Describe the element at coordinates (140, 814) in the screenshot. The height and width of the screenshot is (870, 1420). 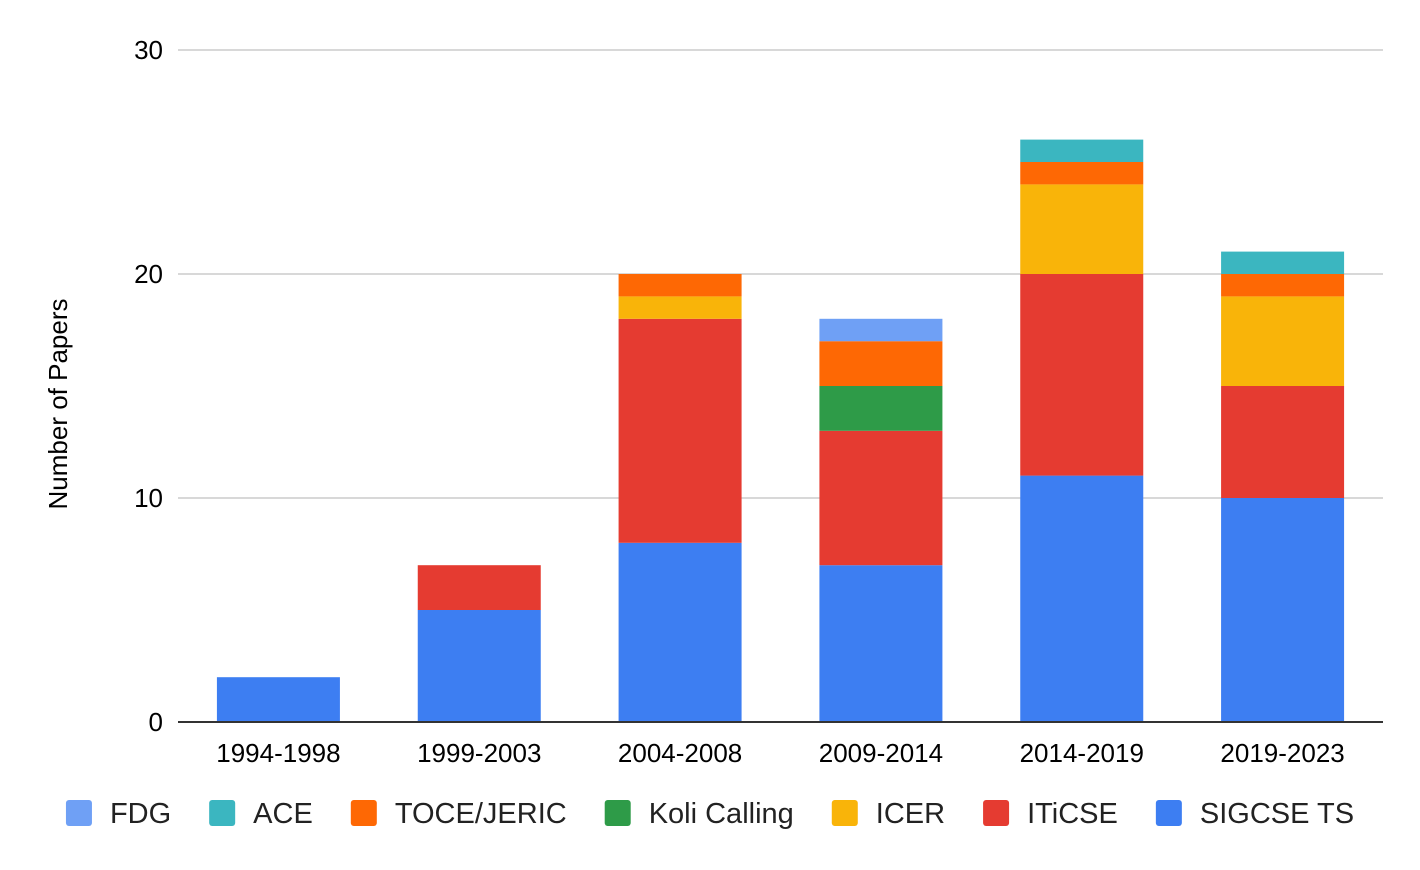
I see `legend-label: FDG` at that location.